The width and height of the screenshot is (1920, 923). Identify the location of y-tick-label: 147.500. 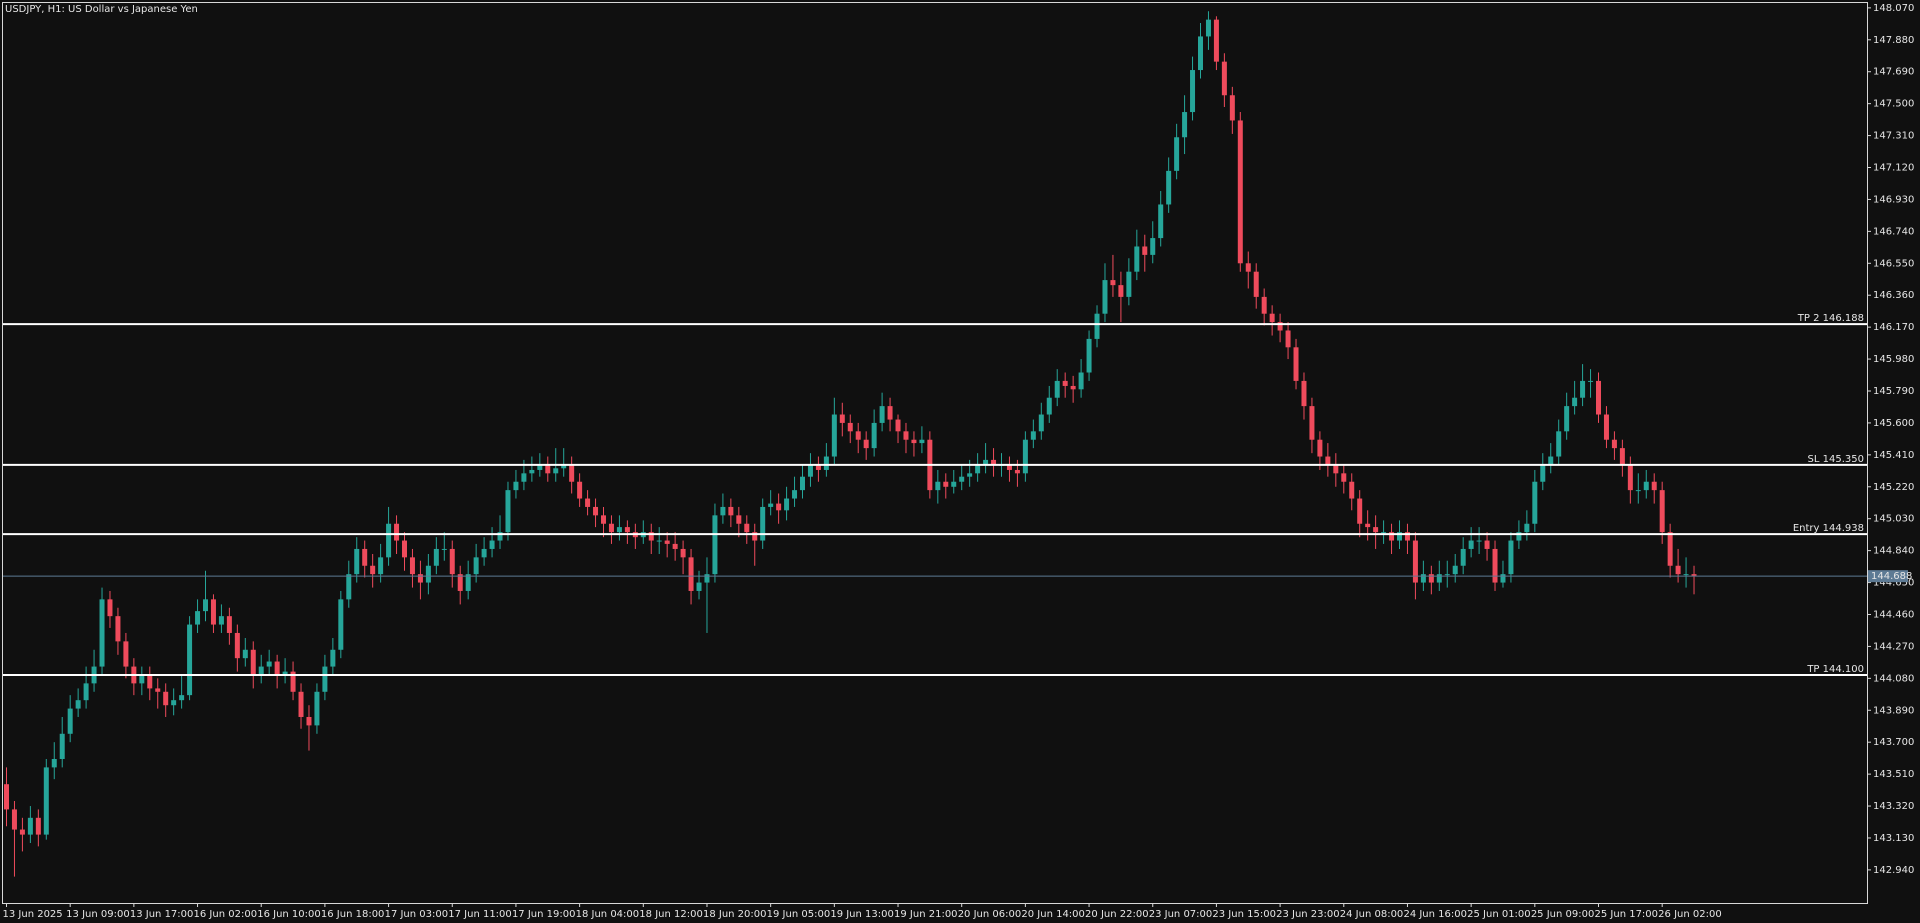
(1893, 104).